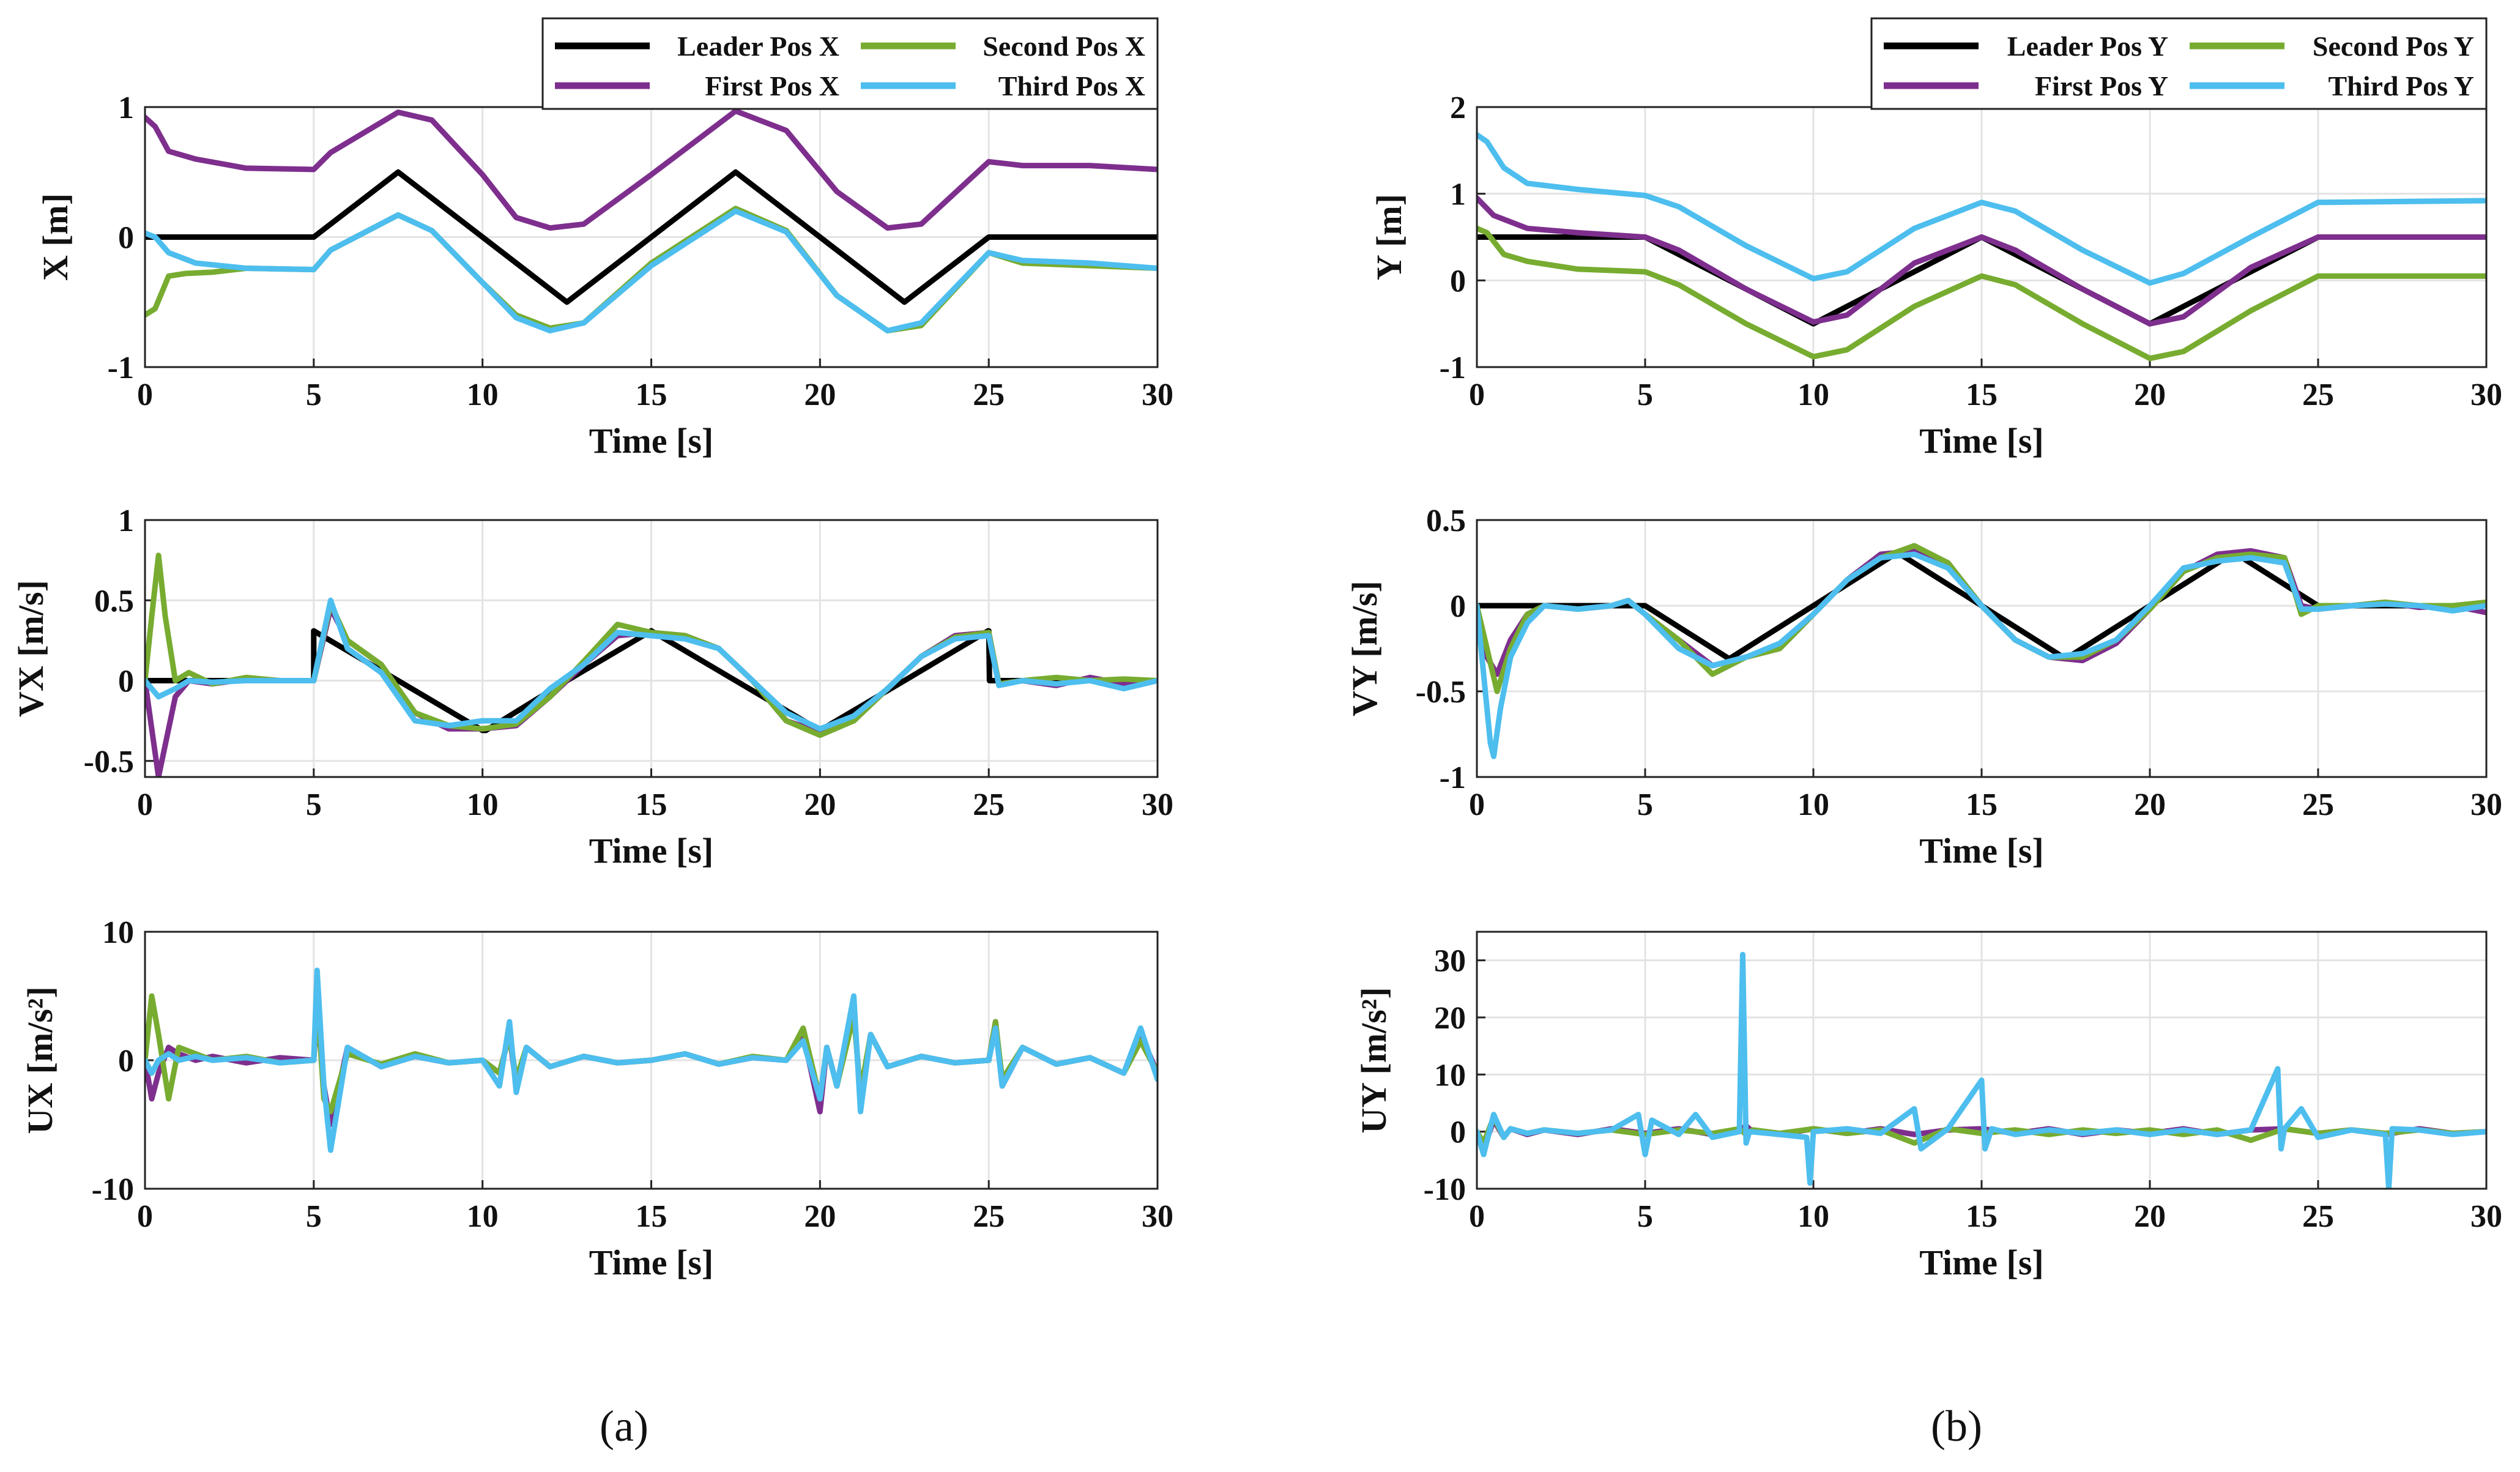  I want to click on legend-entry: Third Pos X, so click(1071, 86).